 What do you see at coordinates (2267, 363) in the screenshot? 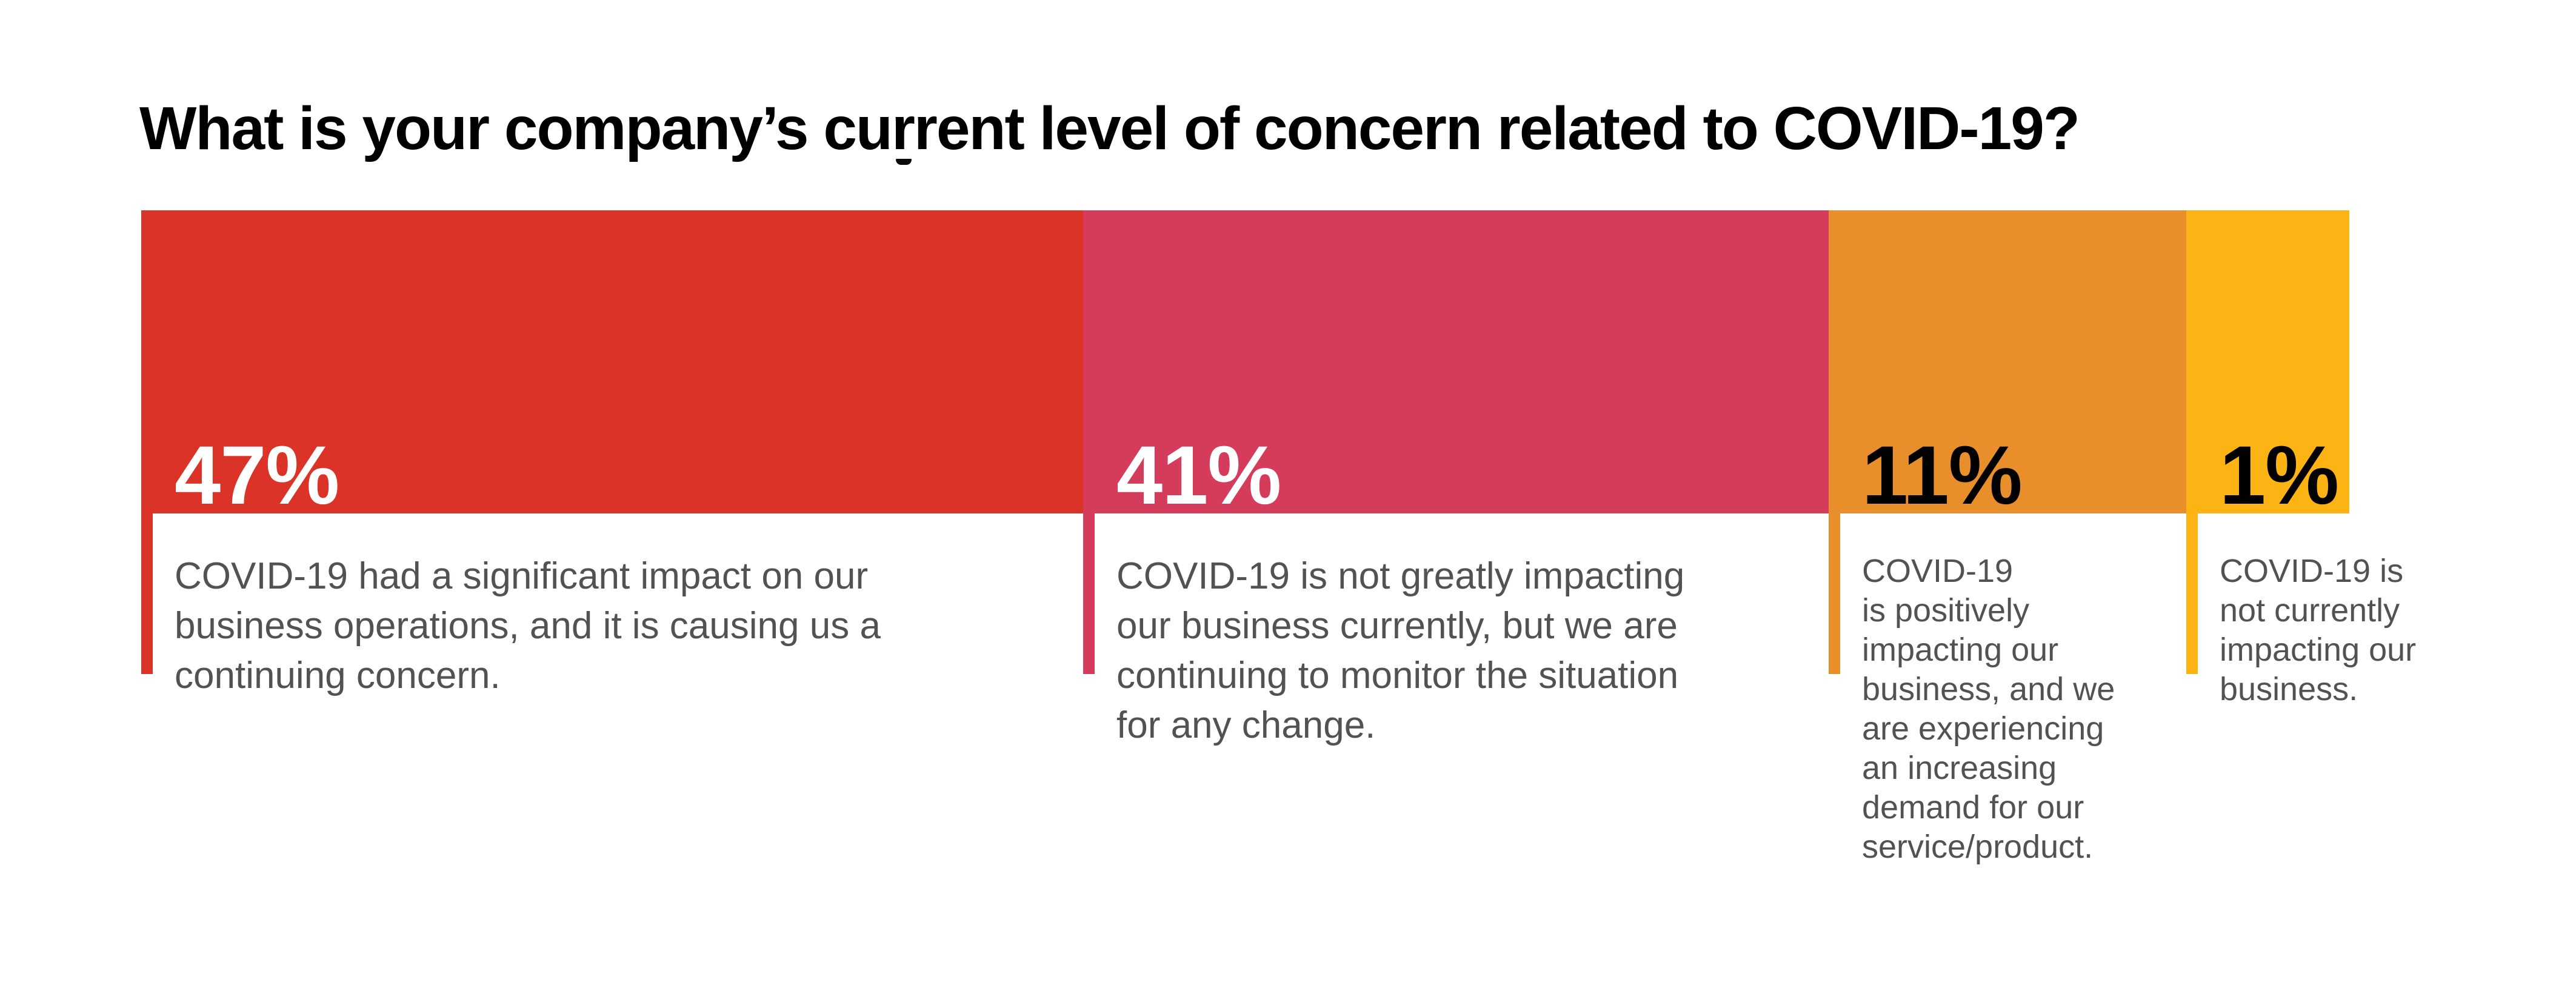
I see `bar-segment: 1%` at bounding box center [2267, 363].